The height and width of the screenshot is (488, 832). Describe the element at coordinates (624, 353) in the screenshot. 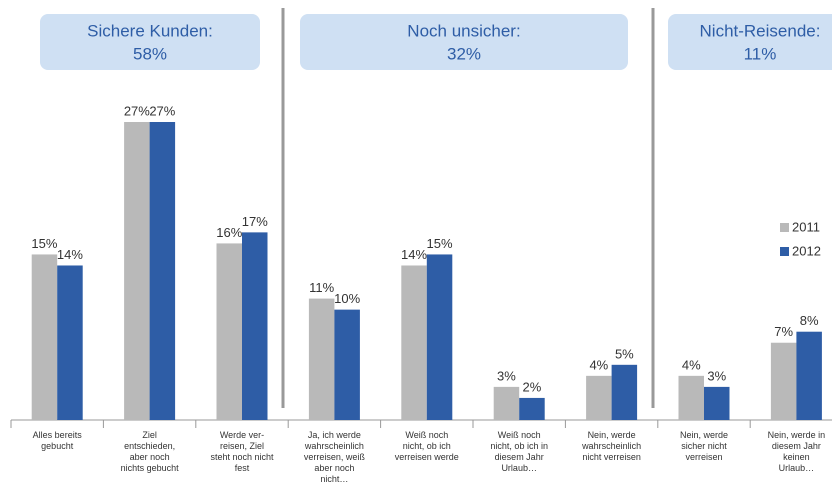

I see `value-label: 5%` at that location.